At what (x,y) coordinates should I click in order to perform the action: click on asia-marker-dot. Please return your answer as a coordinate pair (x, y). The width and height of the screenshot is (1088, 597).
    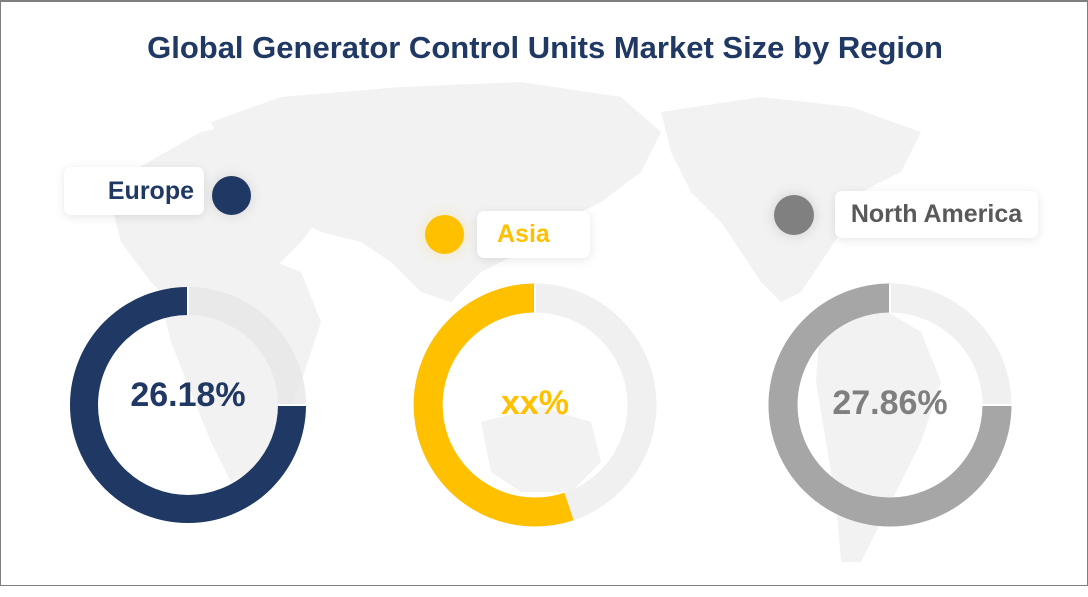
    Looking at the image, I should click on (444, 234).